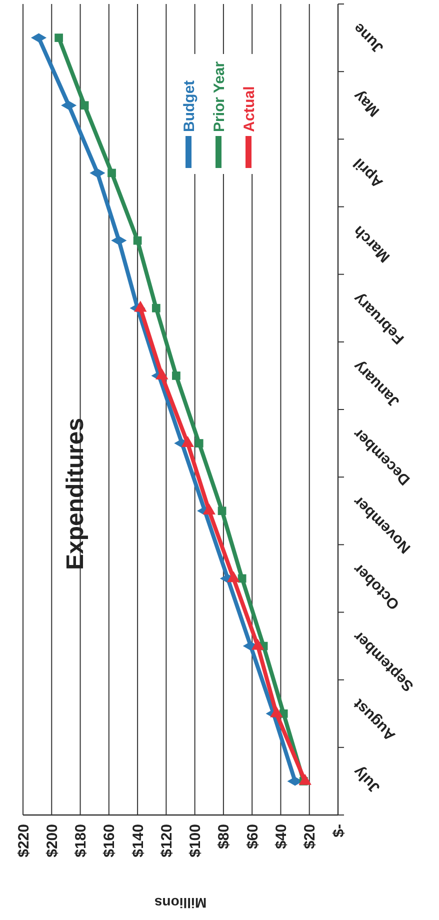 This screenshot has width=439, height=920. I want to click on x-tick-label: $60, so click(253, 837).